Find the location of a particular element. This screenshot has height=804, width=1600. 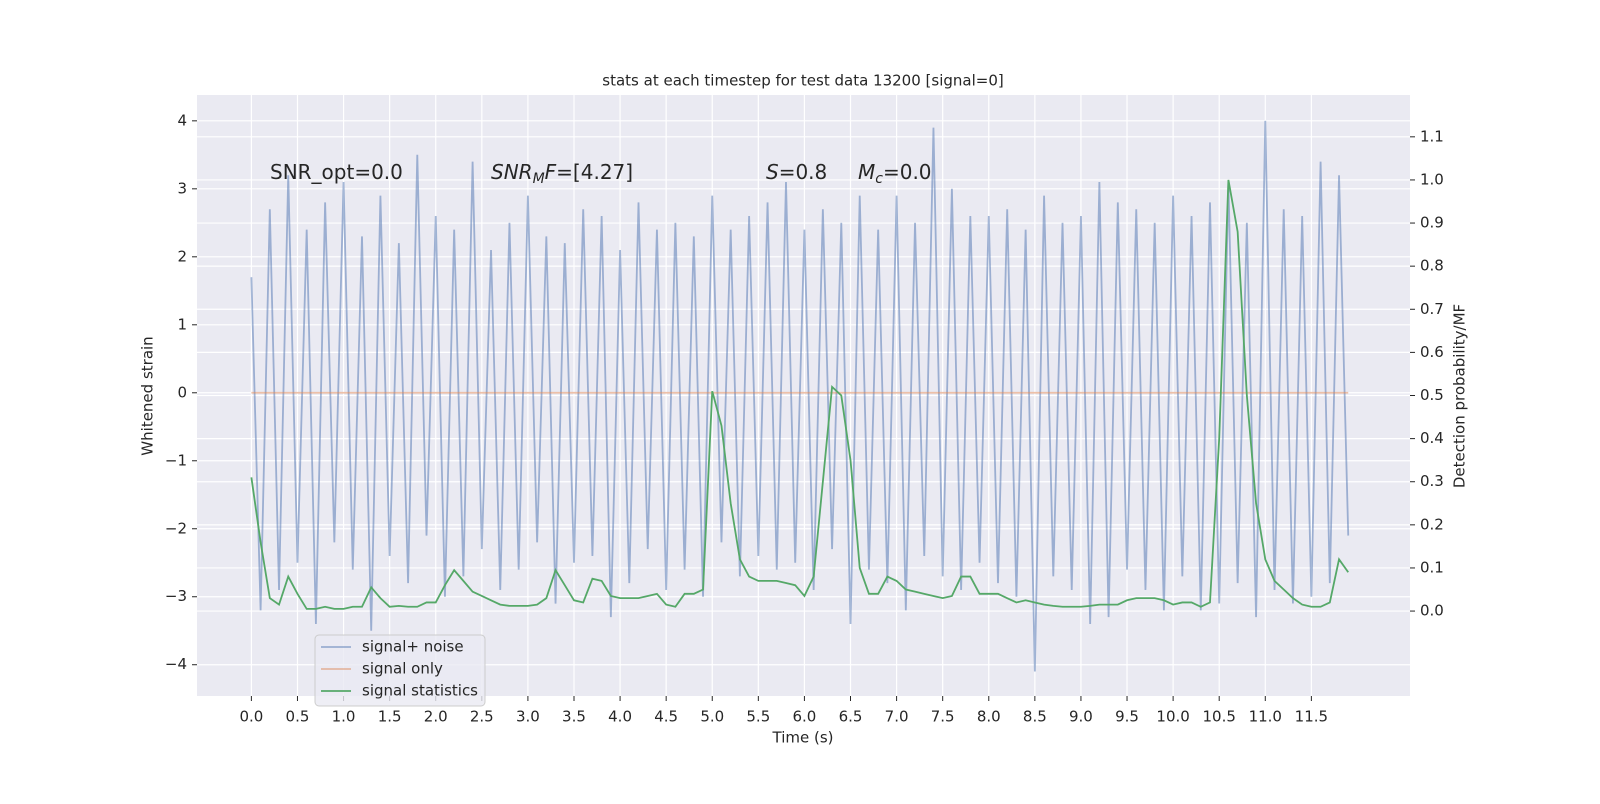

annotation-part: c is located at coordinates (879, 179).